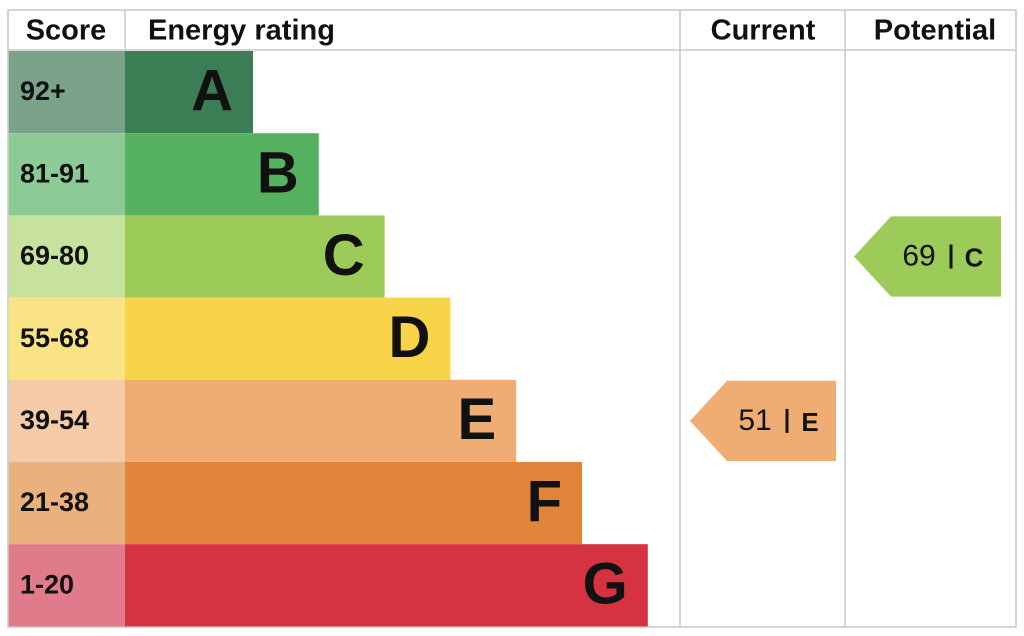  Describe the element at coordinates (66, 31) in the screenshot. I see `header: Score` at that location.